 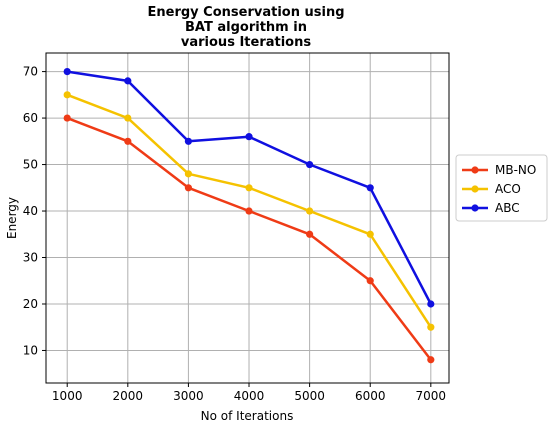 What do you see at coordinates (370, 396) in the screenshot?
I see `x-tick-label: 6000` at bounding box center [370, 396].